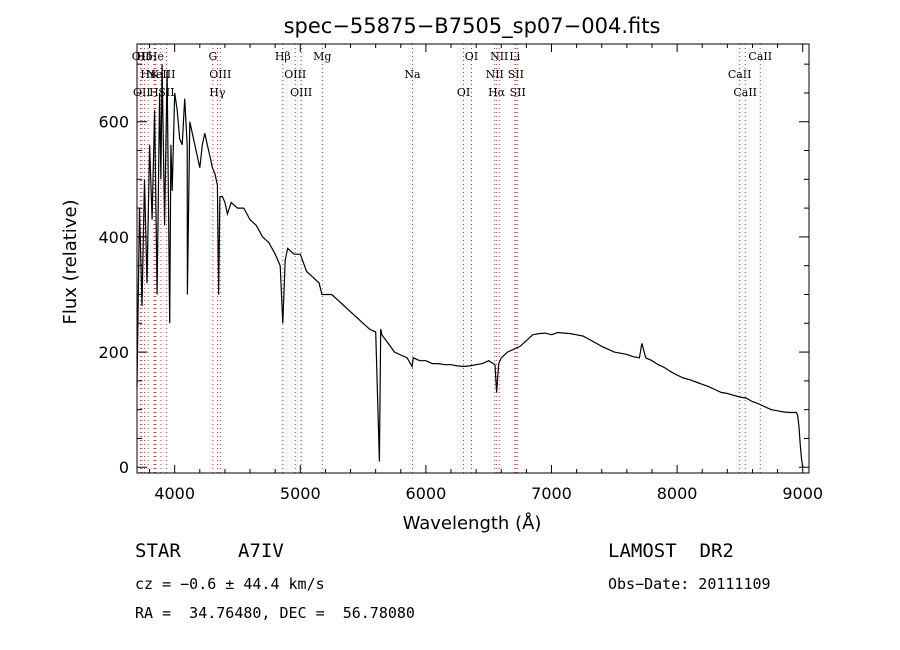  I want to click on spectral-line-label: G, so click(212, 56).